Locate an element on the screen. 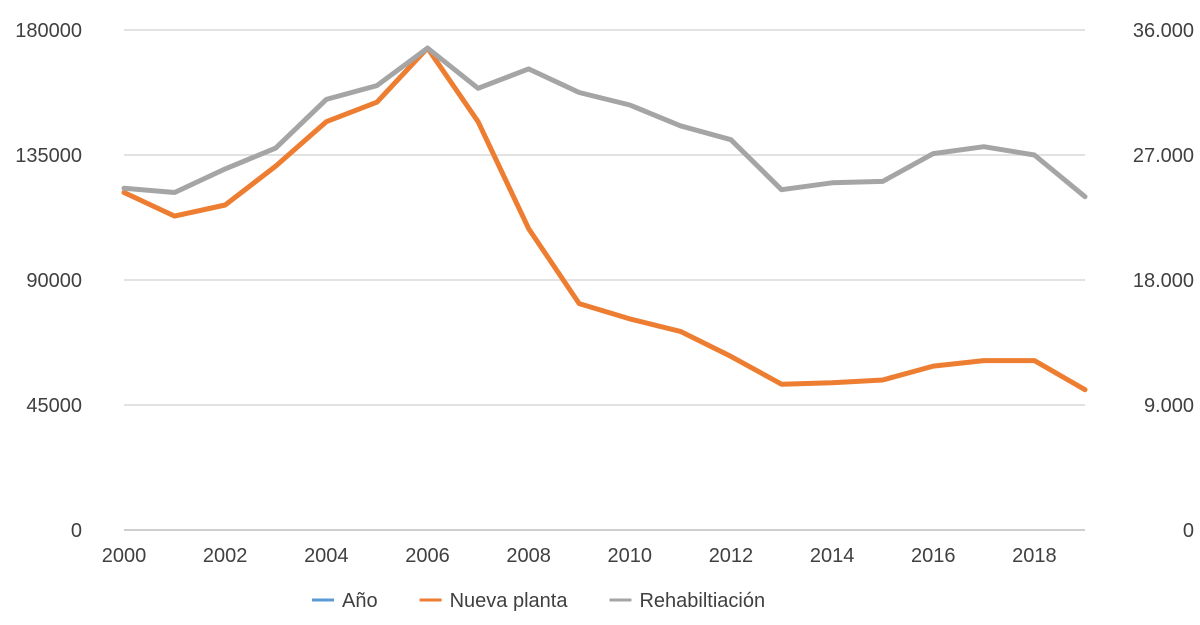  x-tick-label: 2016 is located at coordinates (933, 556).